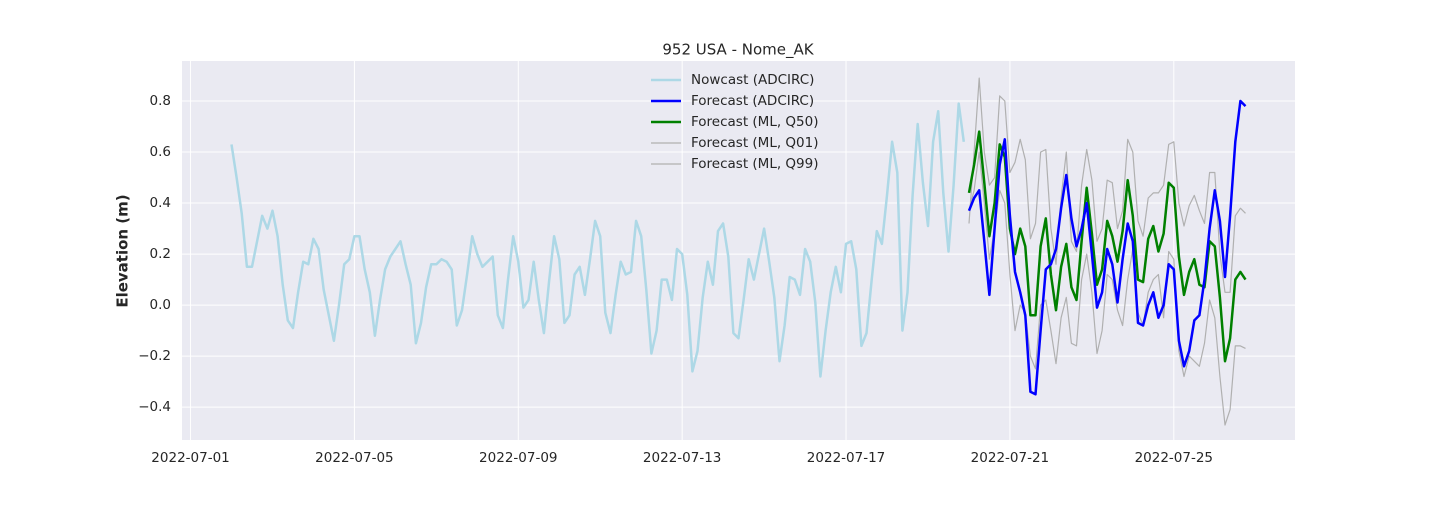 The image size is (1440, 508). Describe the element at coordinates (682, 458) in the screenshot. I see `x-tick-label: 2022-07-13` at that location.